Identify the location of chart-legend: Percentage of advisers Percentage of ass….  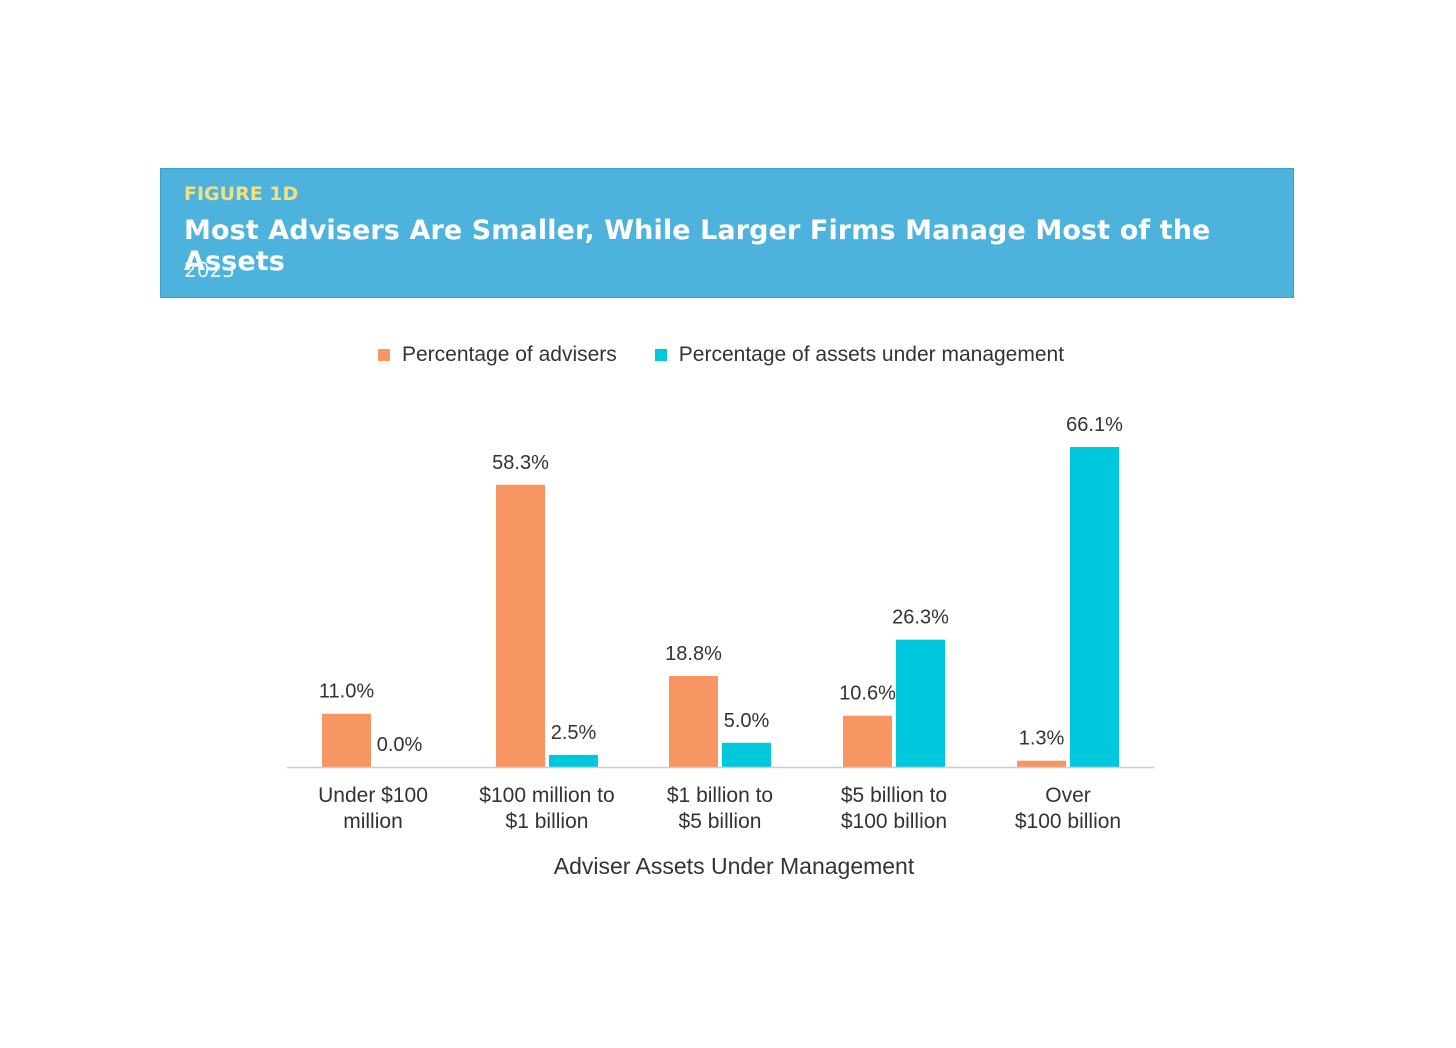
(721, 355).